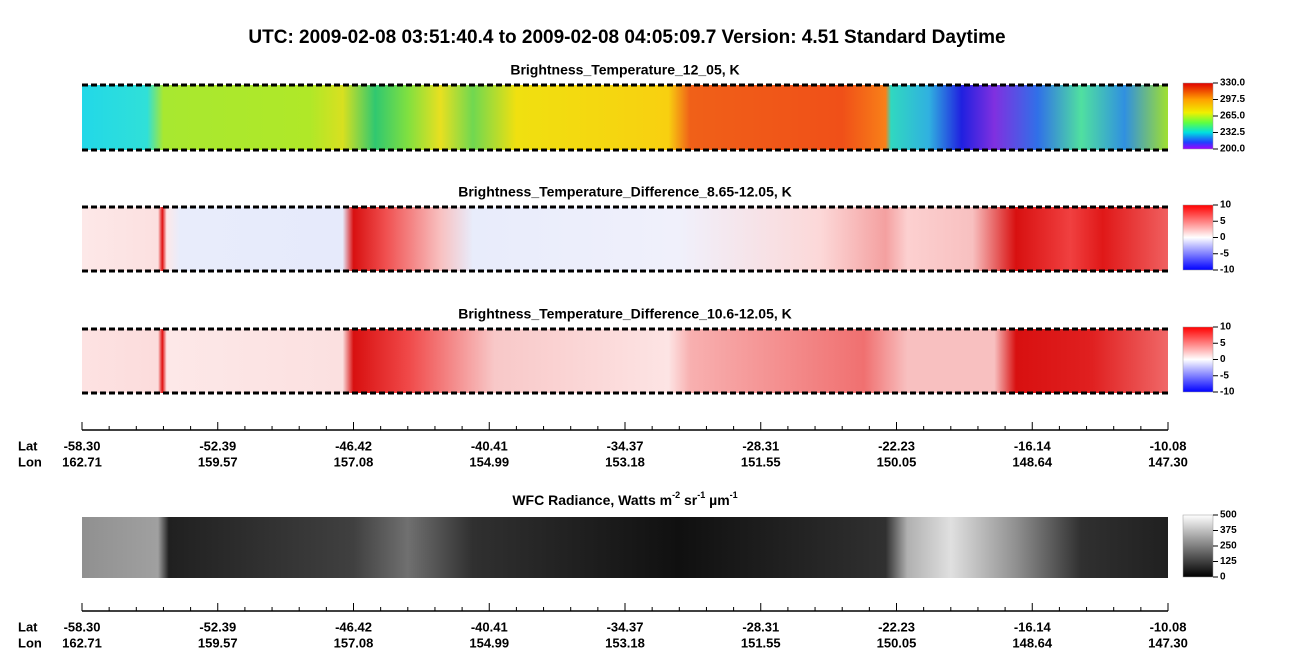 The width and height of the screenshot is (1300, 672). What do you see at coordinates (717, 500) in the screenshot?
I see `title-part: µm` at bounding box center [717, 500].